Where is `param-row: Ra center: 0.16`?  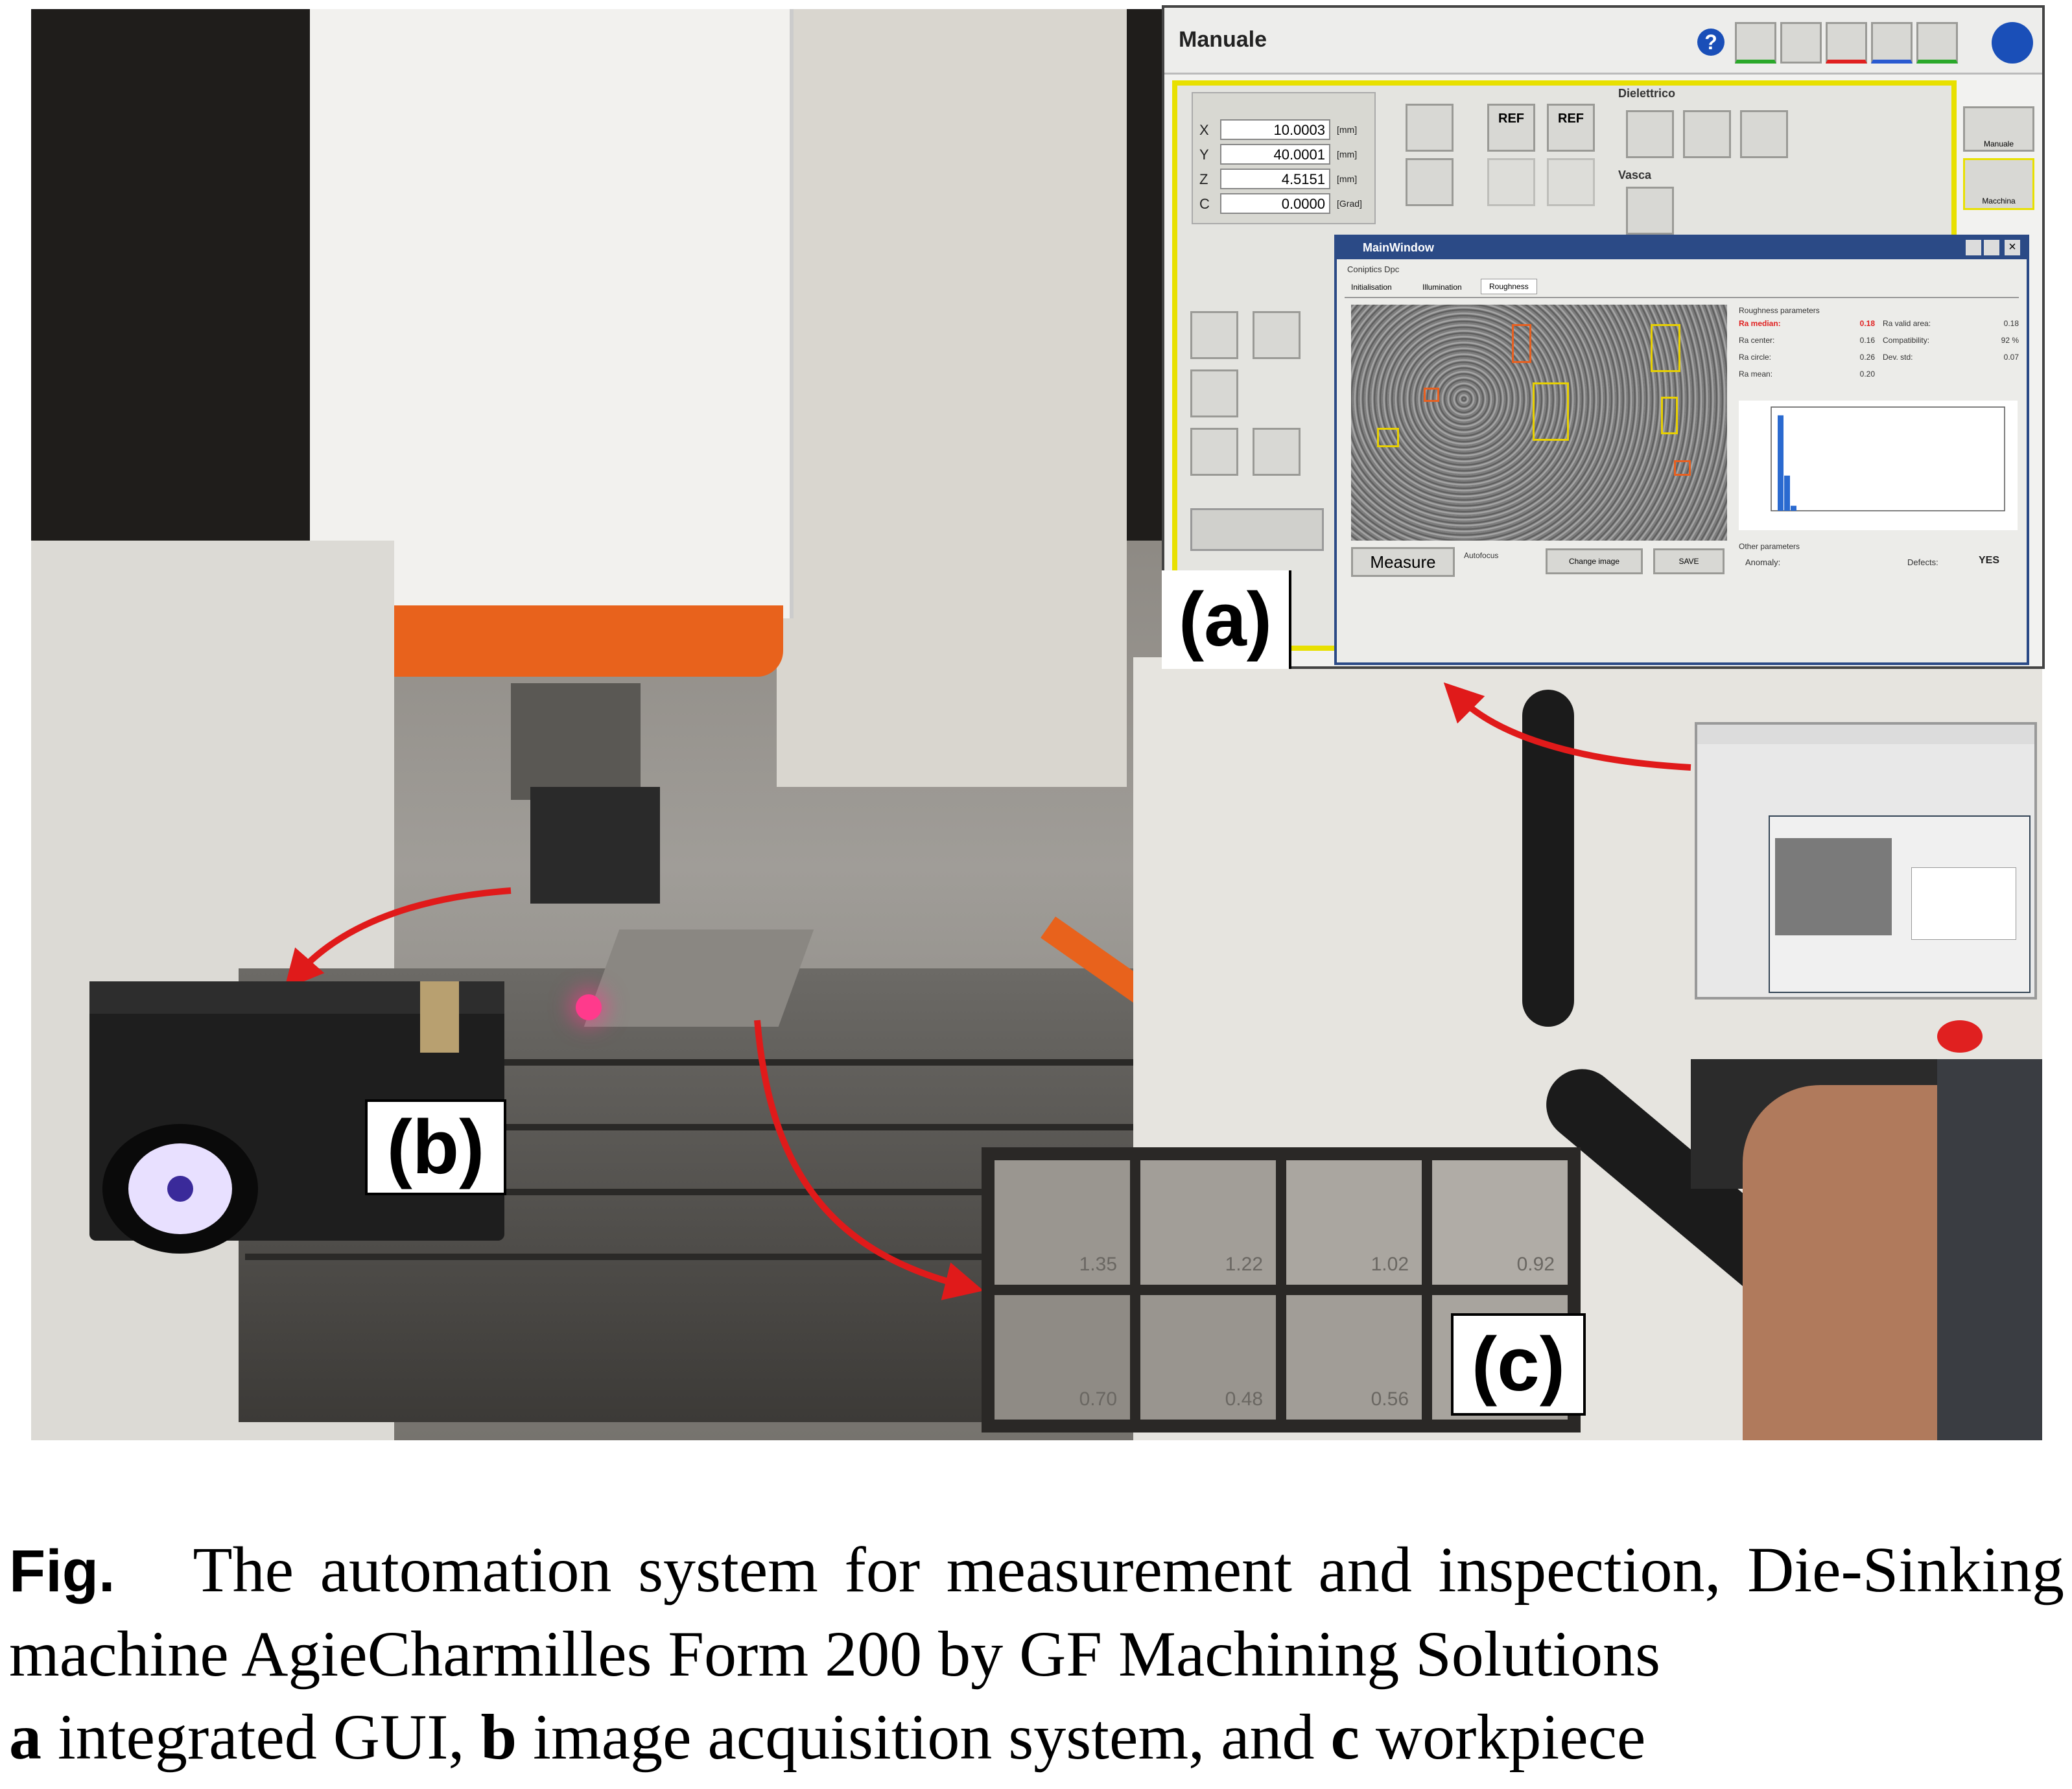
param-row: Ra center: 0.16 is located at coordinates (1807, 344).